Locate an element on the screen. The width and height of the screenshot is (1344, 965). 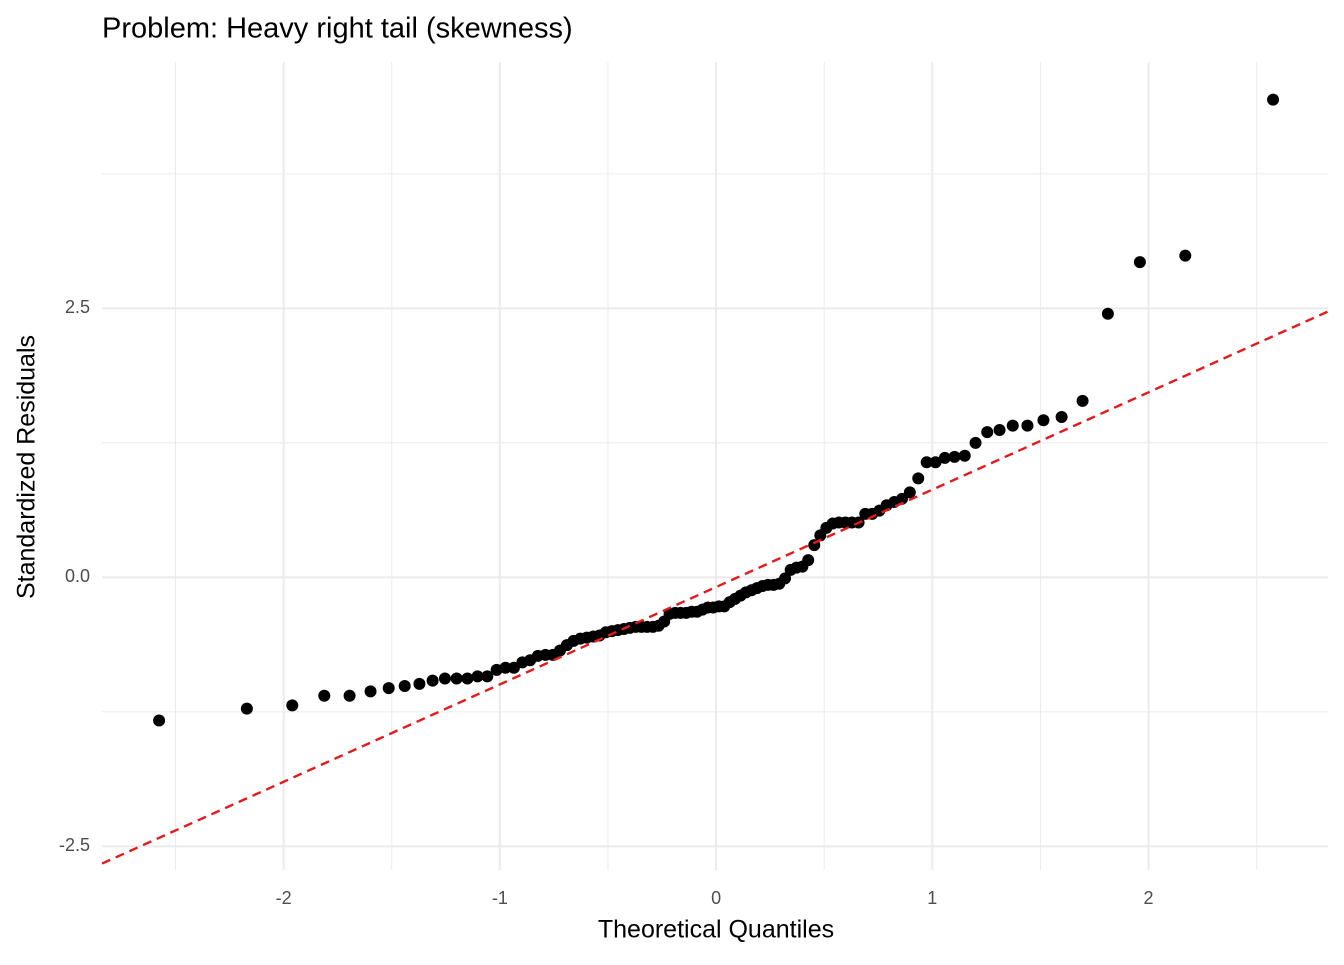
x-tick-label: -1 is located at coordinates (500, 898).